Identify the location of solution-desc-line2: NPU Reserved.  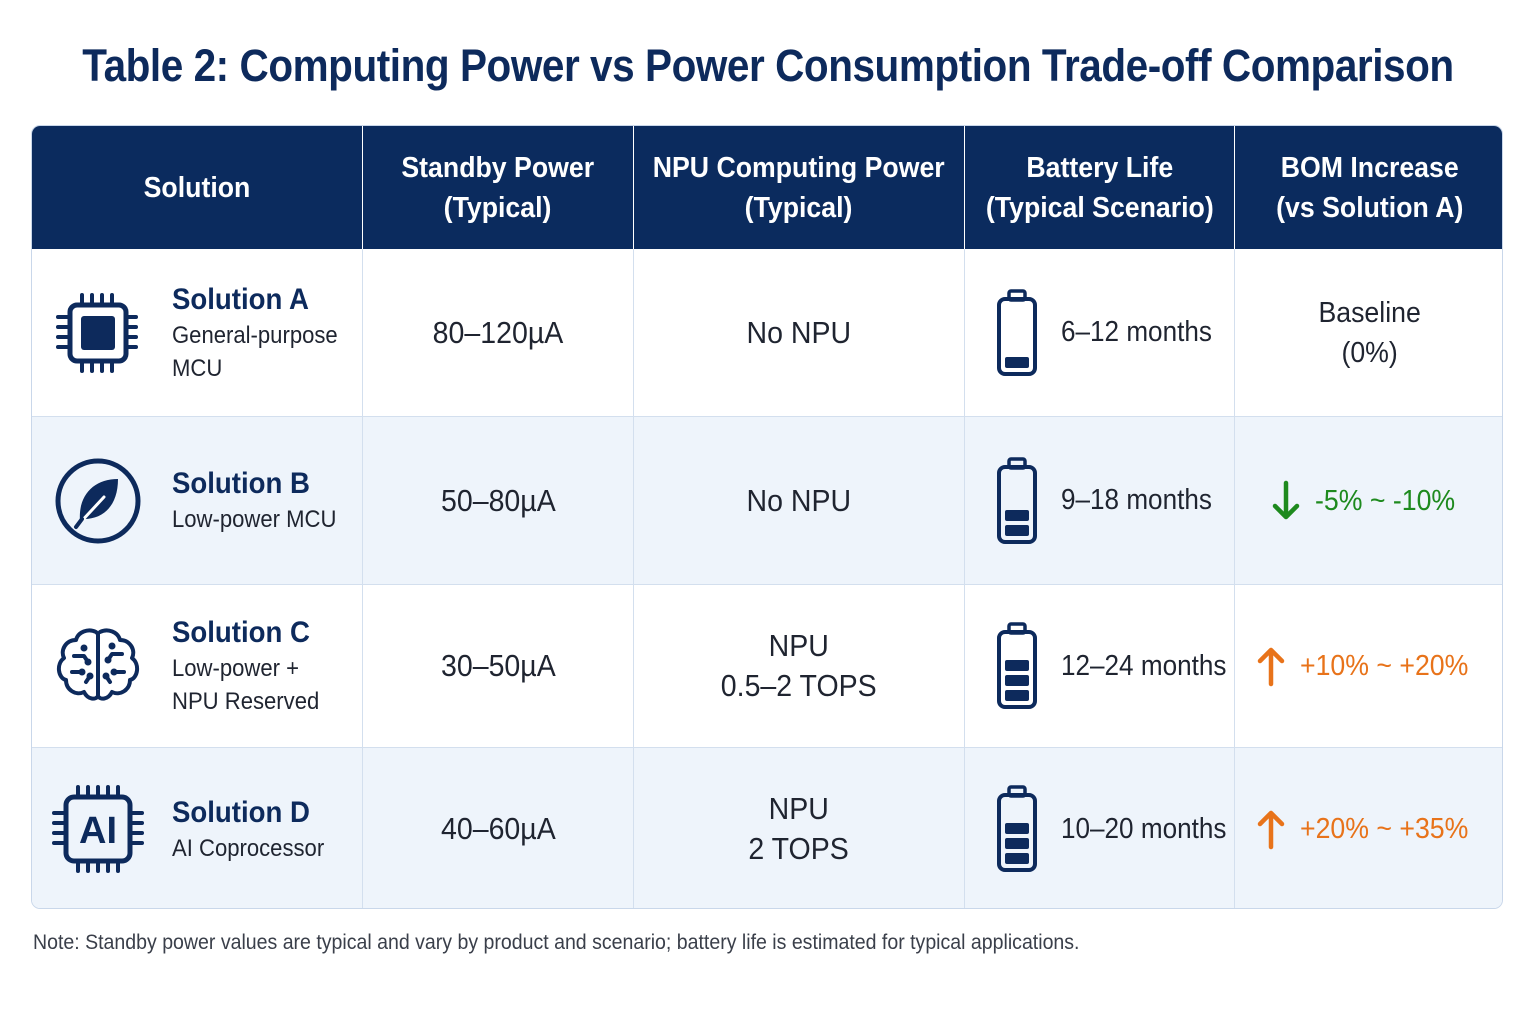
(246, 701).